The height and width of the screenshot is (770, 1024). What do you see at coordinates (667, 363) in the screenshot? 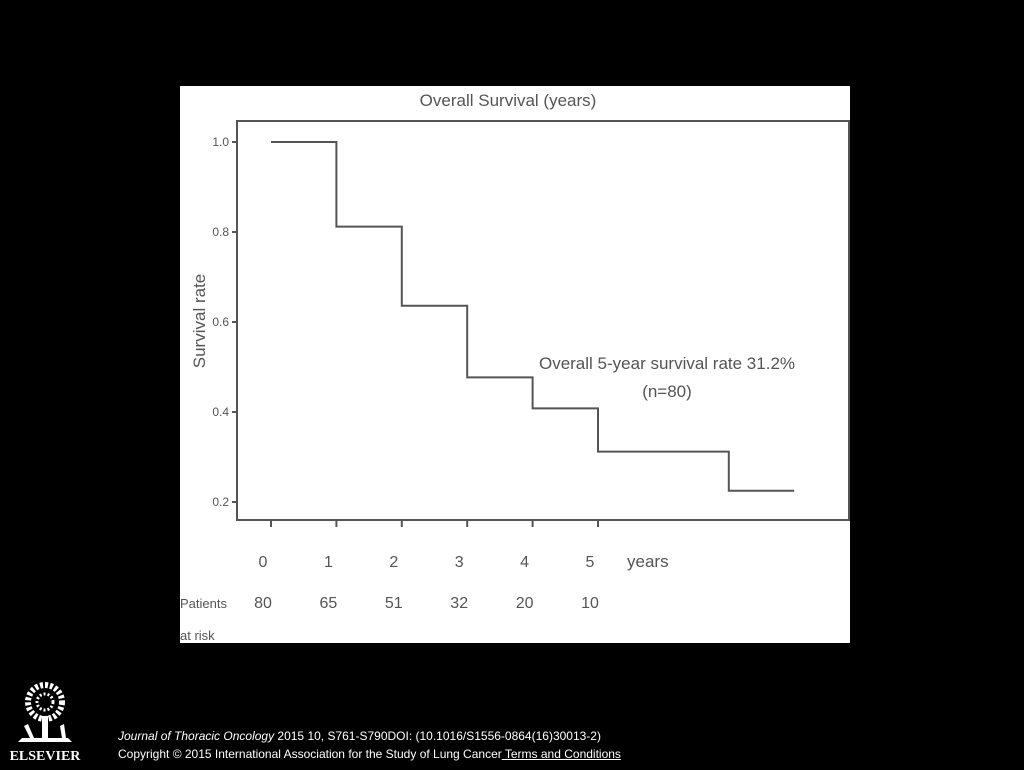
I see `annotation-line-1: Overall 5-year survival rate 31.2%` at bounding box center [667, 363].